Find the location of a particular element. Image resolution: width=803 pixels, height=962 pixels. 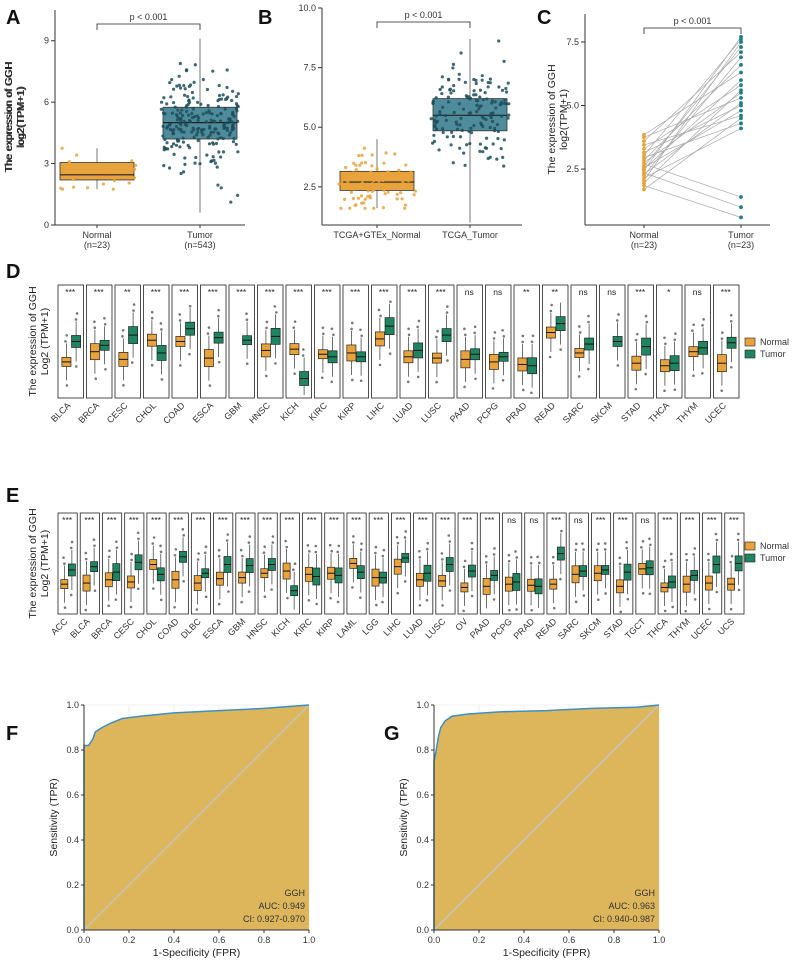

panel-g-ytick-label: 0.8 is located at coordinates (422, 750).